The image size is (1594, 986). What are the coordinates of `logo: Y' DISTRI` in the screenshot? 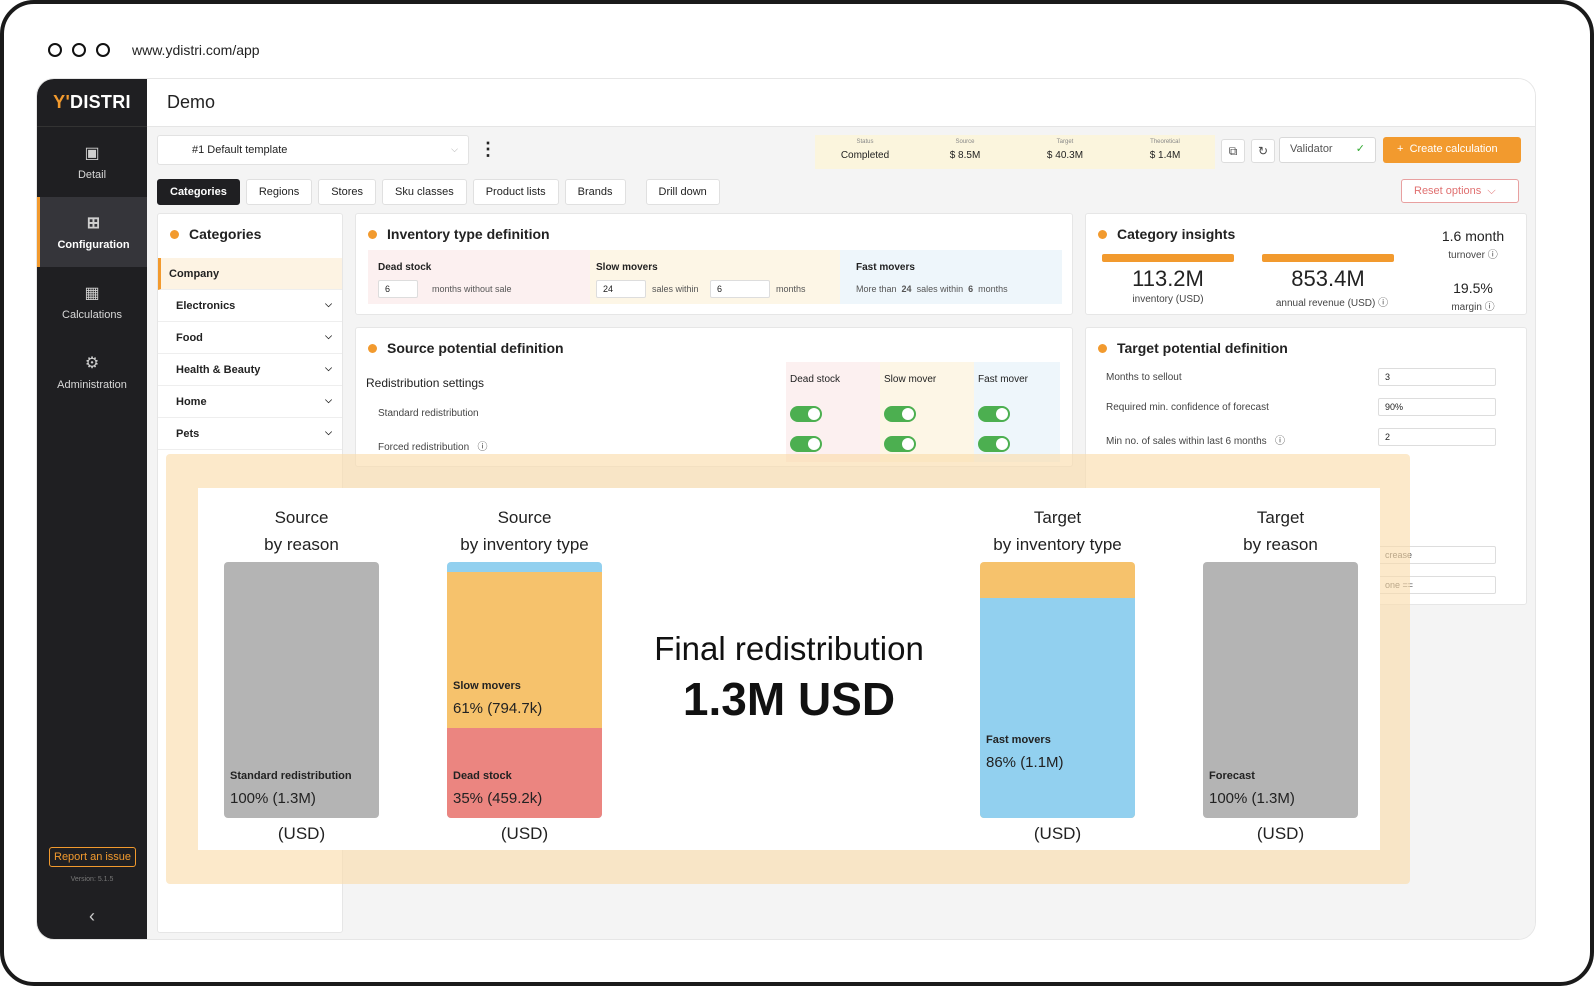 It's located at (92, 103).